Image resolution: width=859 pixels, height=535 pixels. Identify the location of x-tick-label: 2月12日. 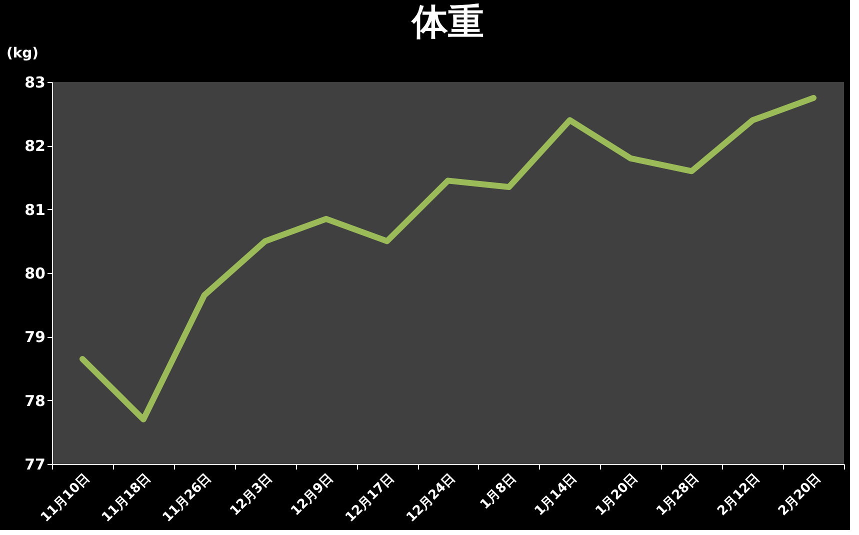
(739, 494).